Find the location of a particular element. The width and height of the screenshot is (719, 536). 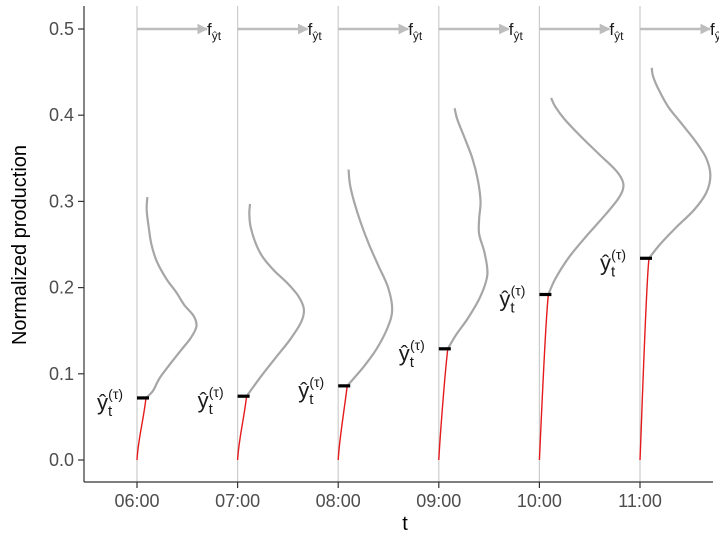

y-tick-label: 0.5 is located at coordinates (61, 29).